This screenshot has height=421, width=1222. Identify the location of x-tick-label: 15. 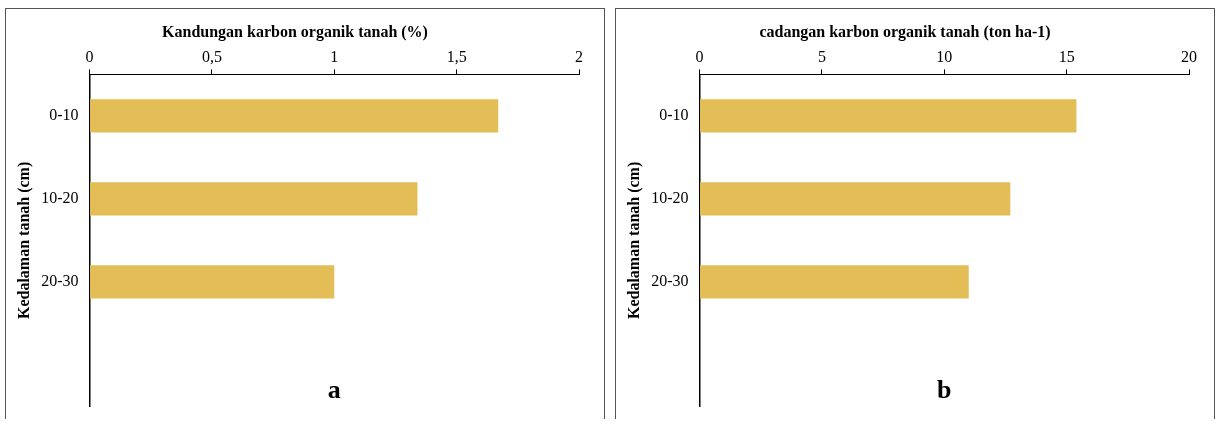
(1066, 56).